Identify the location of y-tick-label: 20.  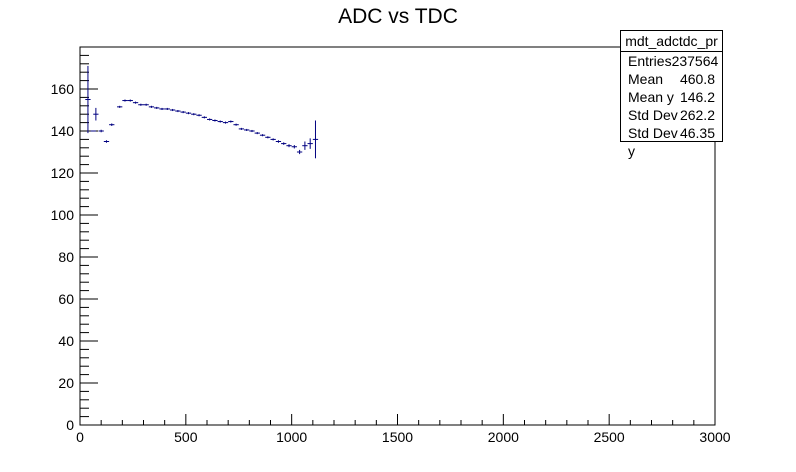
(66, 383).